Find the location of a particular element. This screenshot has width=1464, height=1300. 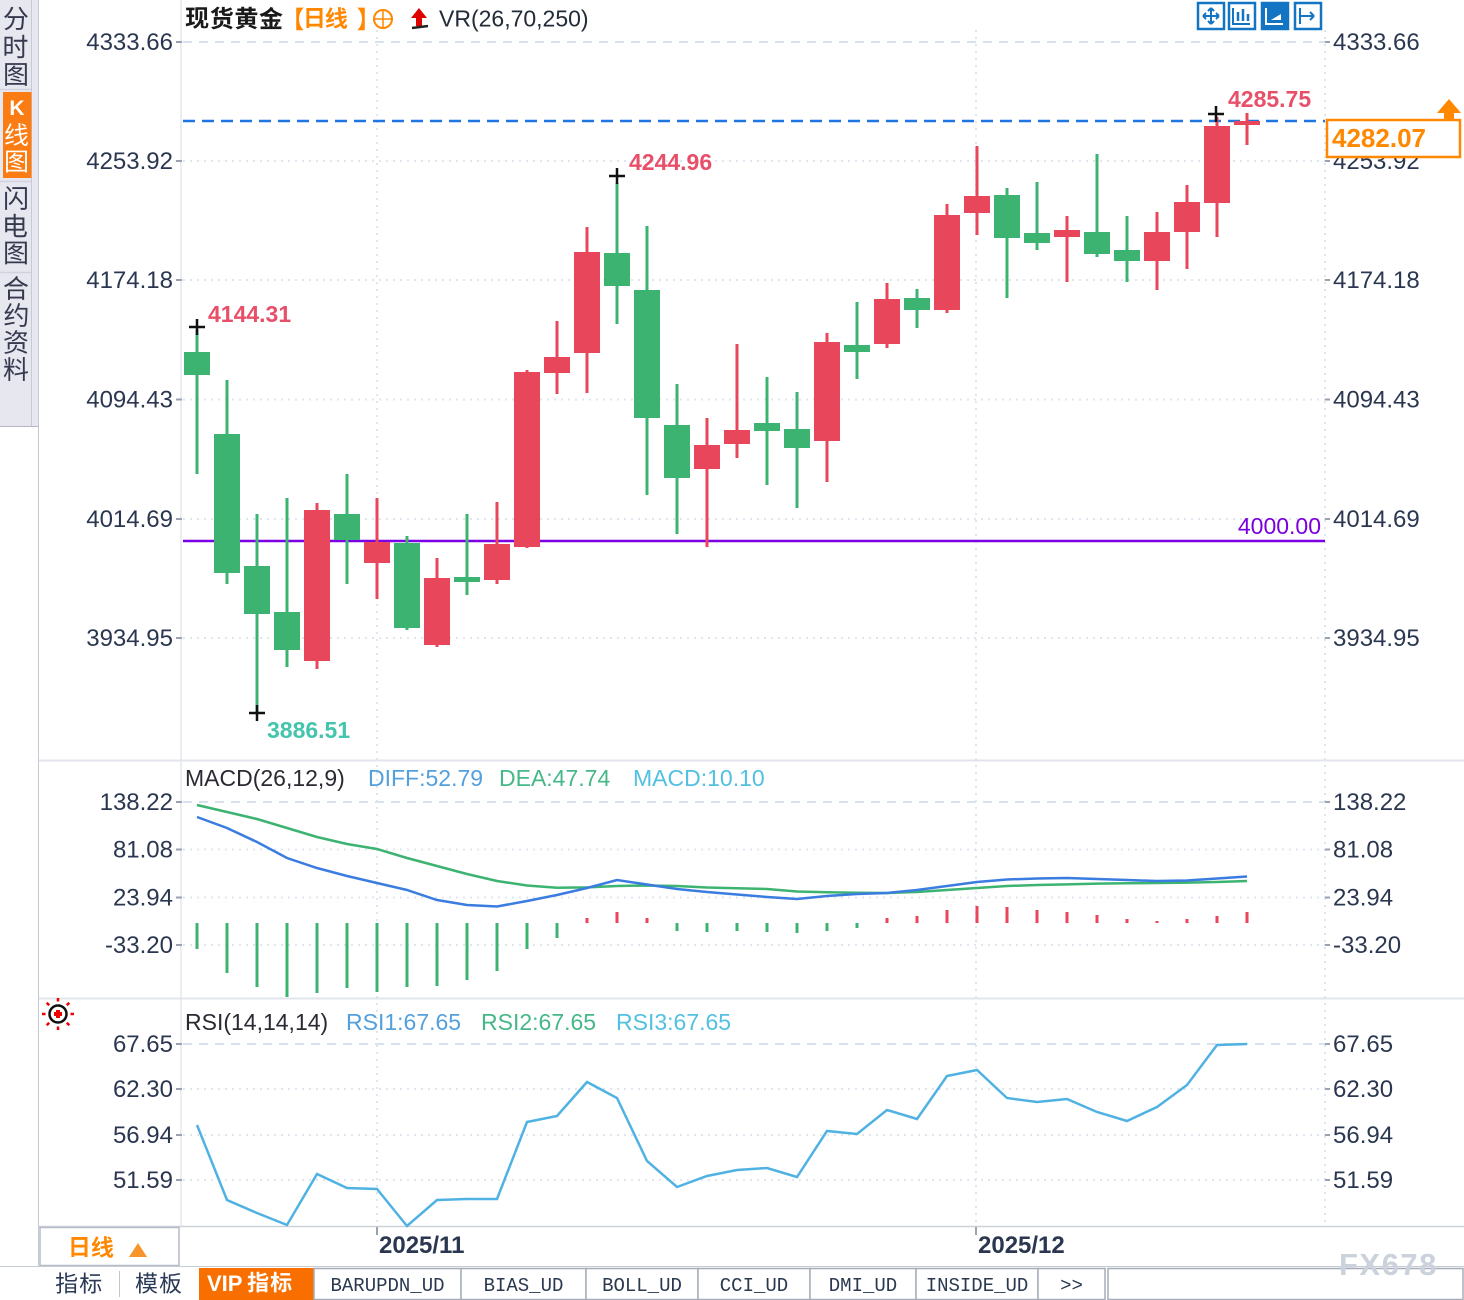

svg-text: 4000.00 is located at coordinates (1279, 526).